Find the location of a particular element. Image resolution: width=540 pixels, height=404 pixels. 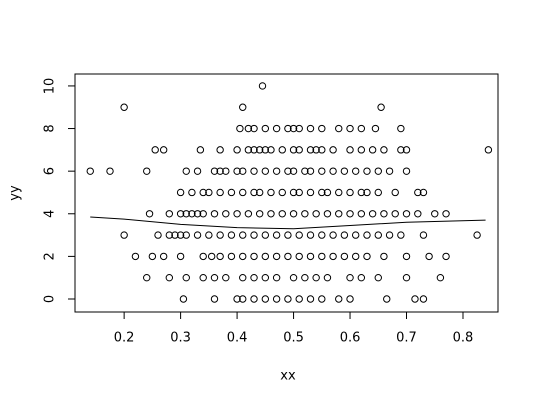

x-tick-label: 0.8 is located at coordinates (463, 338).